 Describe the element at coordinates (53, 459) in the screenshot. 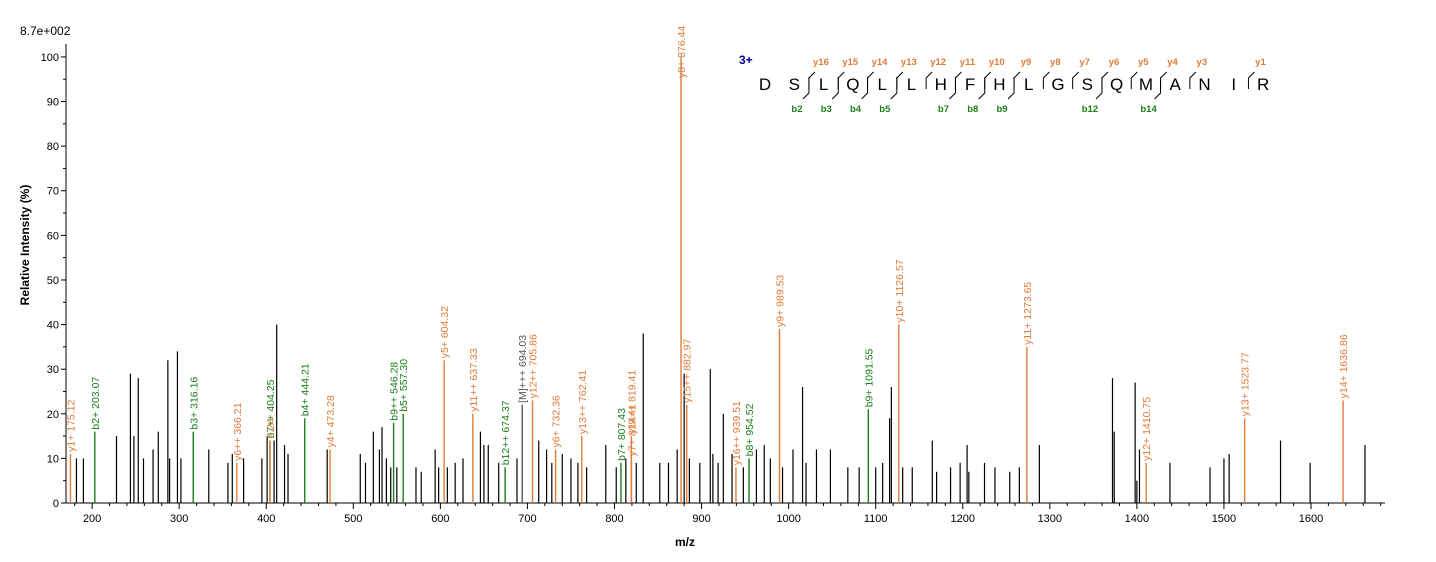

I see `y-tick-label: 10` at that location.